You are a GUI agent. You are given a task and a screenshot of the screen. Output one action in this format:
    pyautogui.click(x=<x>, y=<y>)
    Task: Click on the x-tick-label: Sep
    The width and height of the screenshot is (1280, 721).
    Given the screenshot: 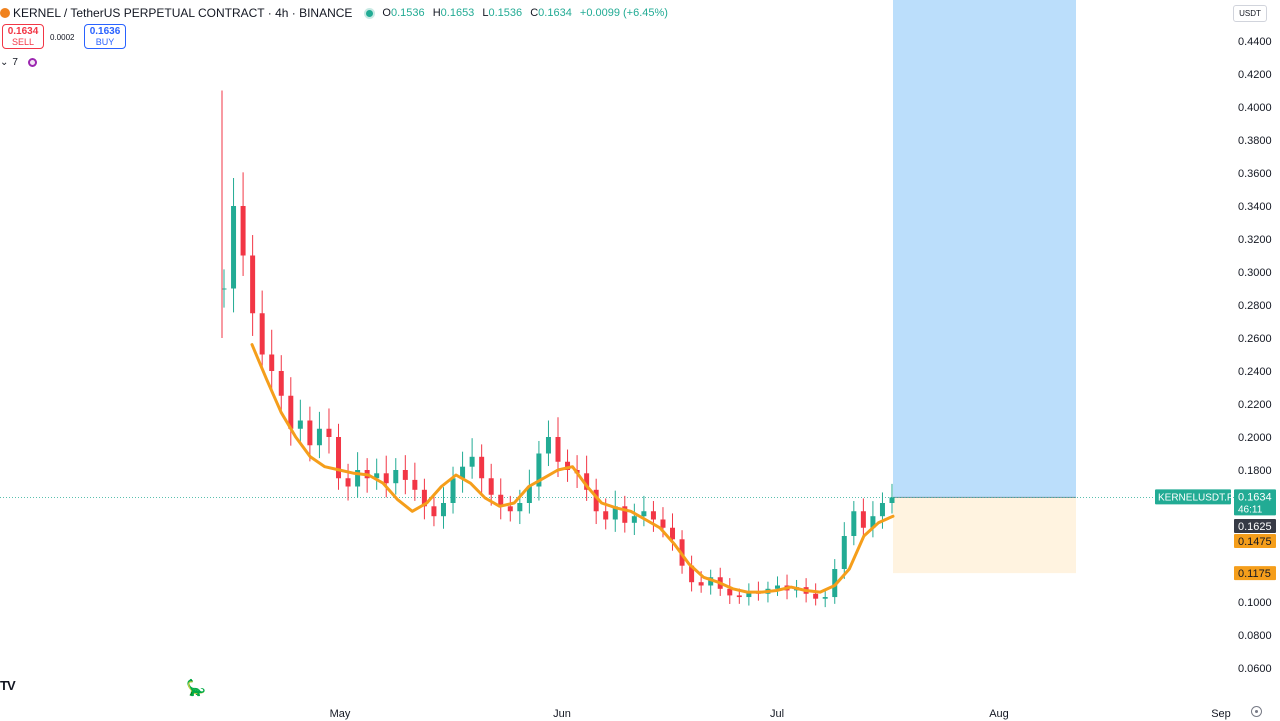 What is the action you would take?
    pyautogui.click(x=1221, y=714)
    